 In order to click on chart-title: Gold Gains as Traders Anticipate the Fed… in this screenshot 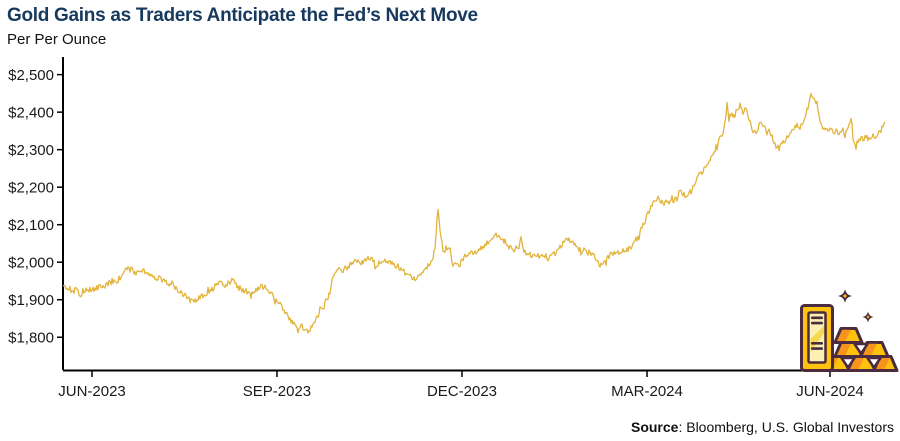, I will do `click(242, 15)`.